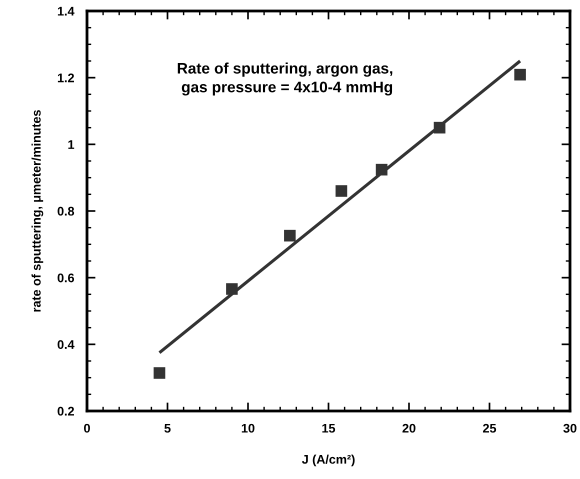  I want to click on x-tick-label: 30, so click(569, 428).